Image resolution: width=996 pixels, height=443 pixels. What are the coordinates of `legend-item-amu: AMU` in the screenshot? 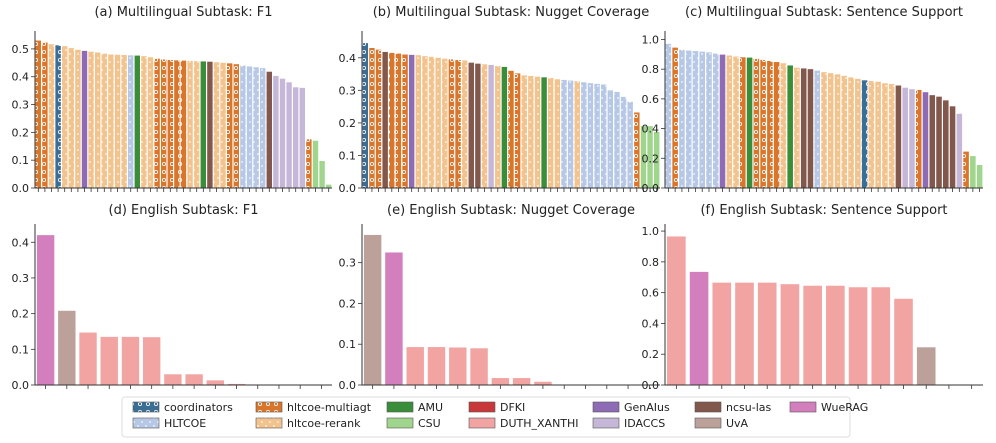 It's located at (414, 407).